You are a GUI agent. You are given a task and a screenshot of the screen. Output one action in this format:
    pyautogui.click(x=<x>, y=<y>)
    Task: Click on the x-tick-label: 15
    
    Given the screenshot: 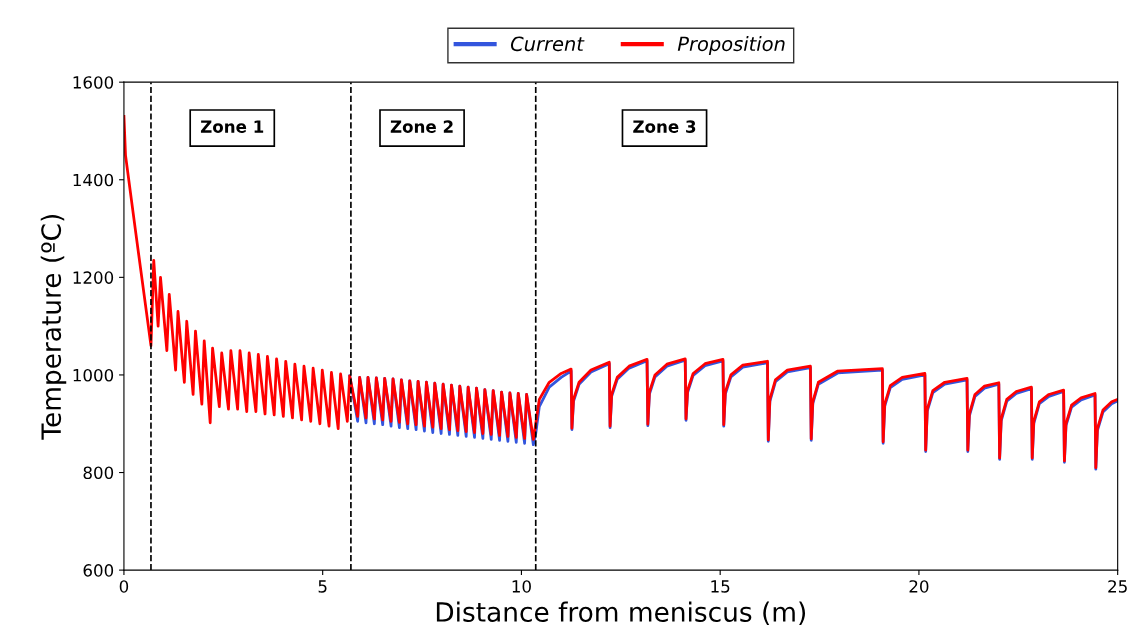 What is the action you would take?
    pyautogui.click(x=720, y=586)
    